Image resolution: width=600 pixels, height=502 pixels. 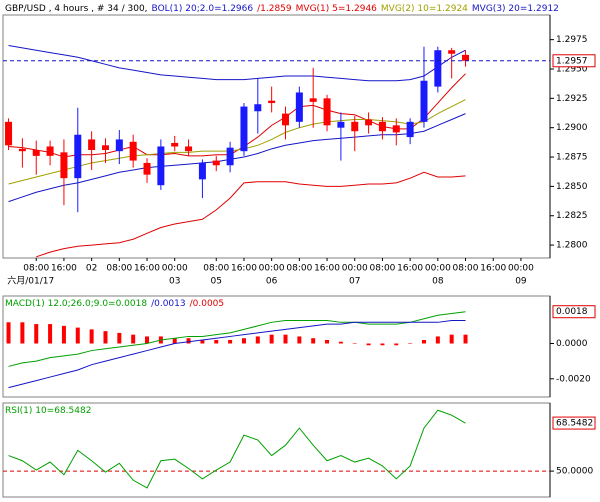 I want to click on current-value: 1.2957, so click(x=572, y=61).